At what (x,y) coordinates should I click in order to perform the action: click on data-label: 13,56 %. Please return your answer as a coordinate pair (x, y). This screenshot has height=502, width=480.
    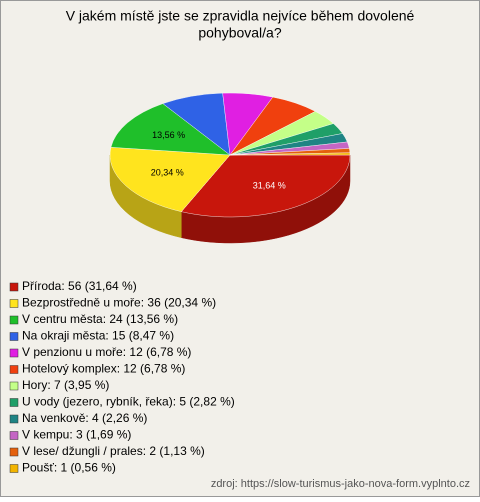
    Looking at the image, I should click on (168, 135).